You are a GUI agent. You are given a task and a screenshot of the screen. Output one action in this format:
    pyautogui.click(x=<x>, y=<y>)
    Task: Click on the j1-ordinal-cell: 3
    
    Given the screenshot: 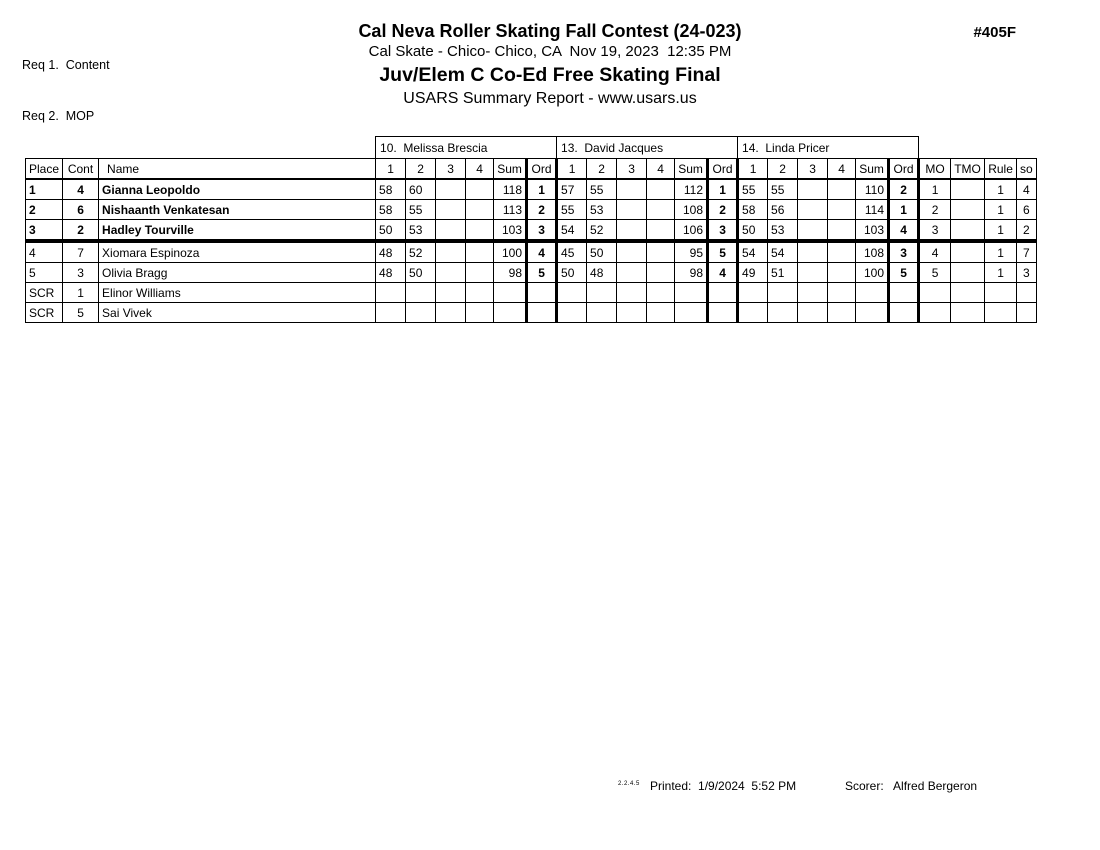 What is the action you would take?
    pyautogui.click(x=542, y=230)
    